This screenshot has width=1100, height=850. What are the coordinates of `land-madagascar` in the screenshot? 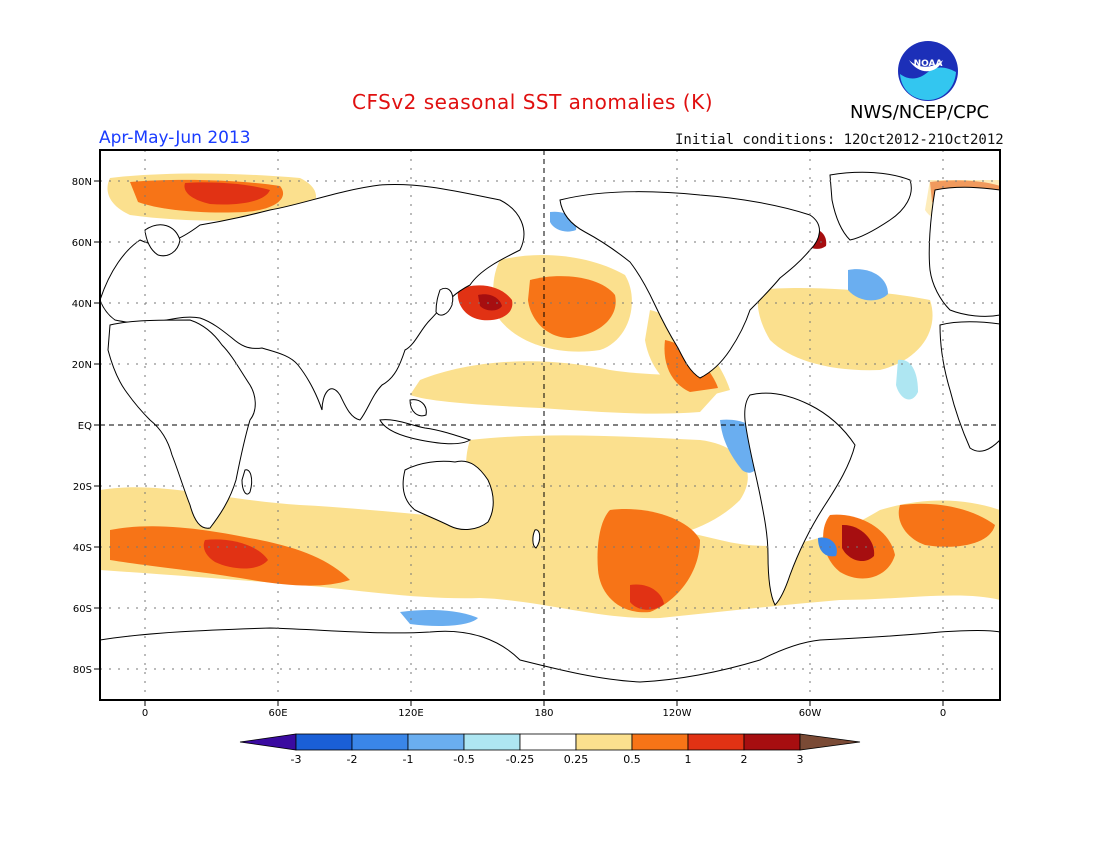 It's located at (247, 482).